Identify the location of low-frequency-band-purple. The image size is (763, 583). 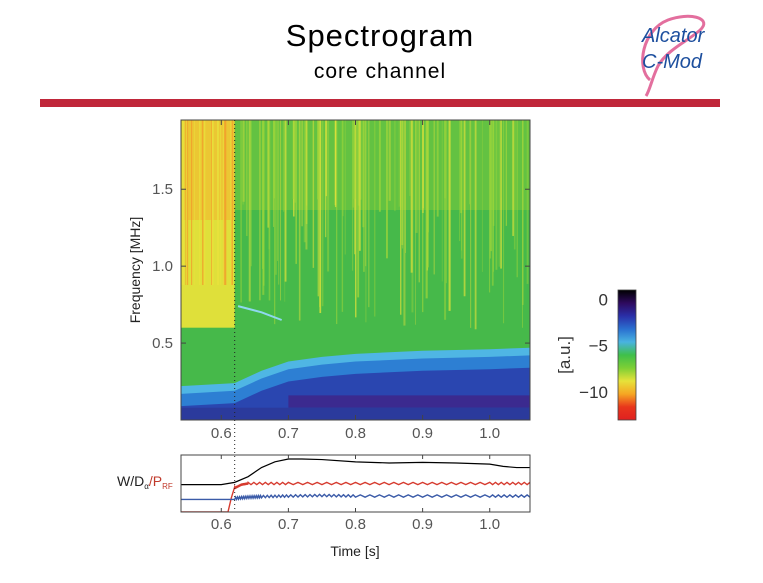
(409, 401).